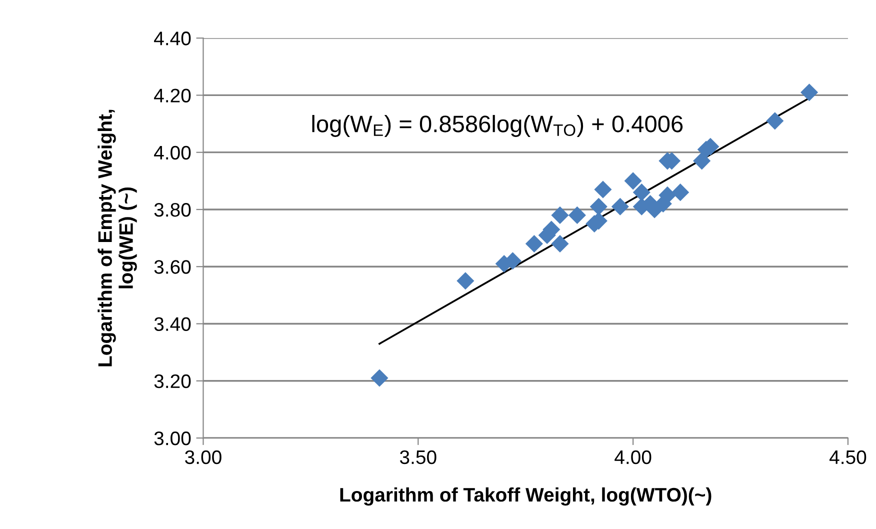 Image resolution: width=876 pixels, height=529 pixels. I want to click on annotation: log(W$_{E}$) = 0.8586log(W$_{TO}$) + 0.4006, so click(497, 125).